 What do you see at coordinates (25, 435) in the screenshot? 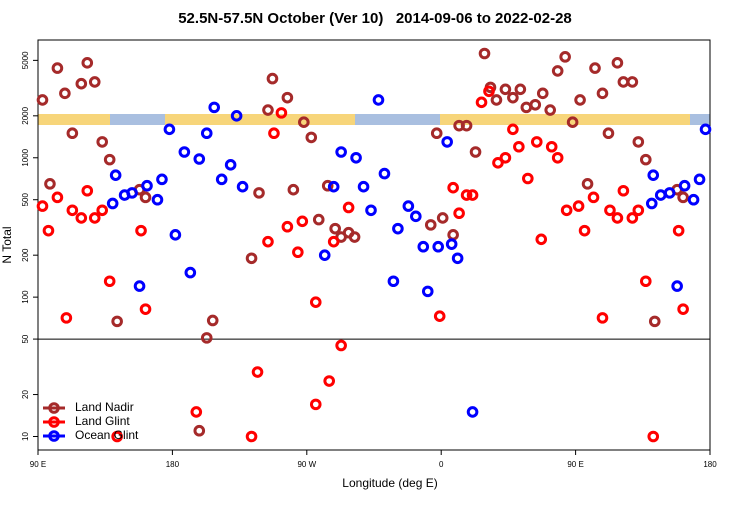
I see `y-tick-label: 10` at bounding box center [25, 435].